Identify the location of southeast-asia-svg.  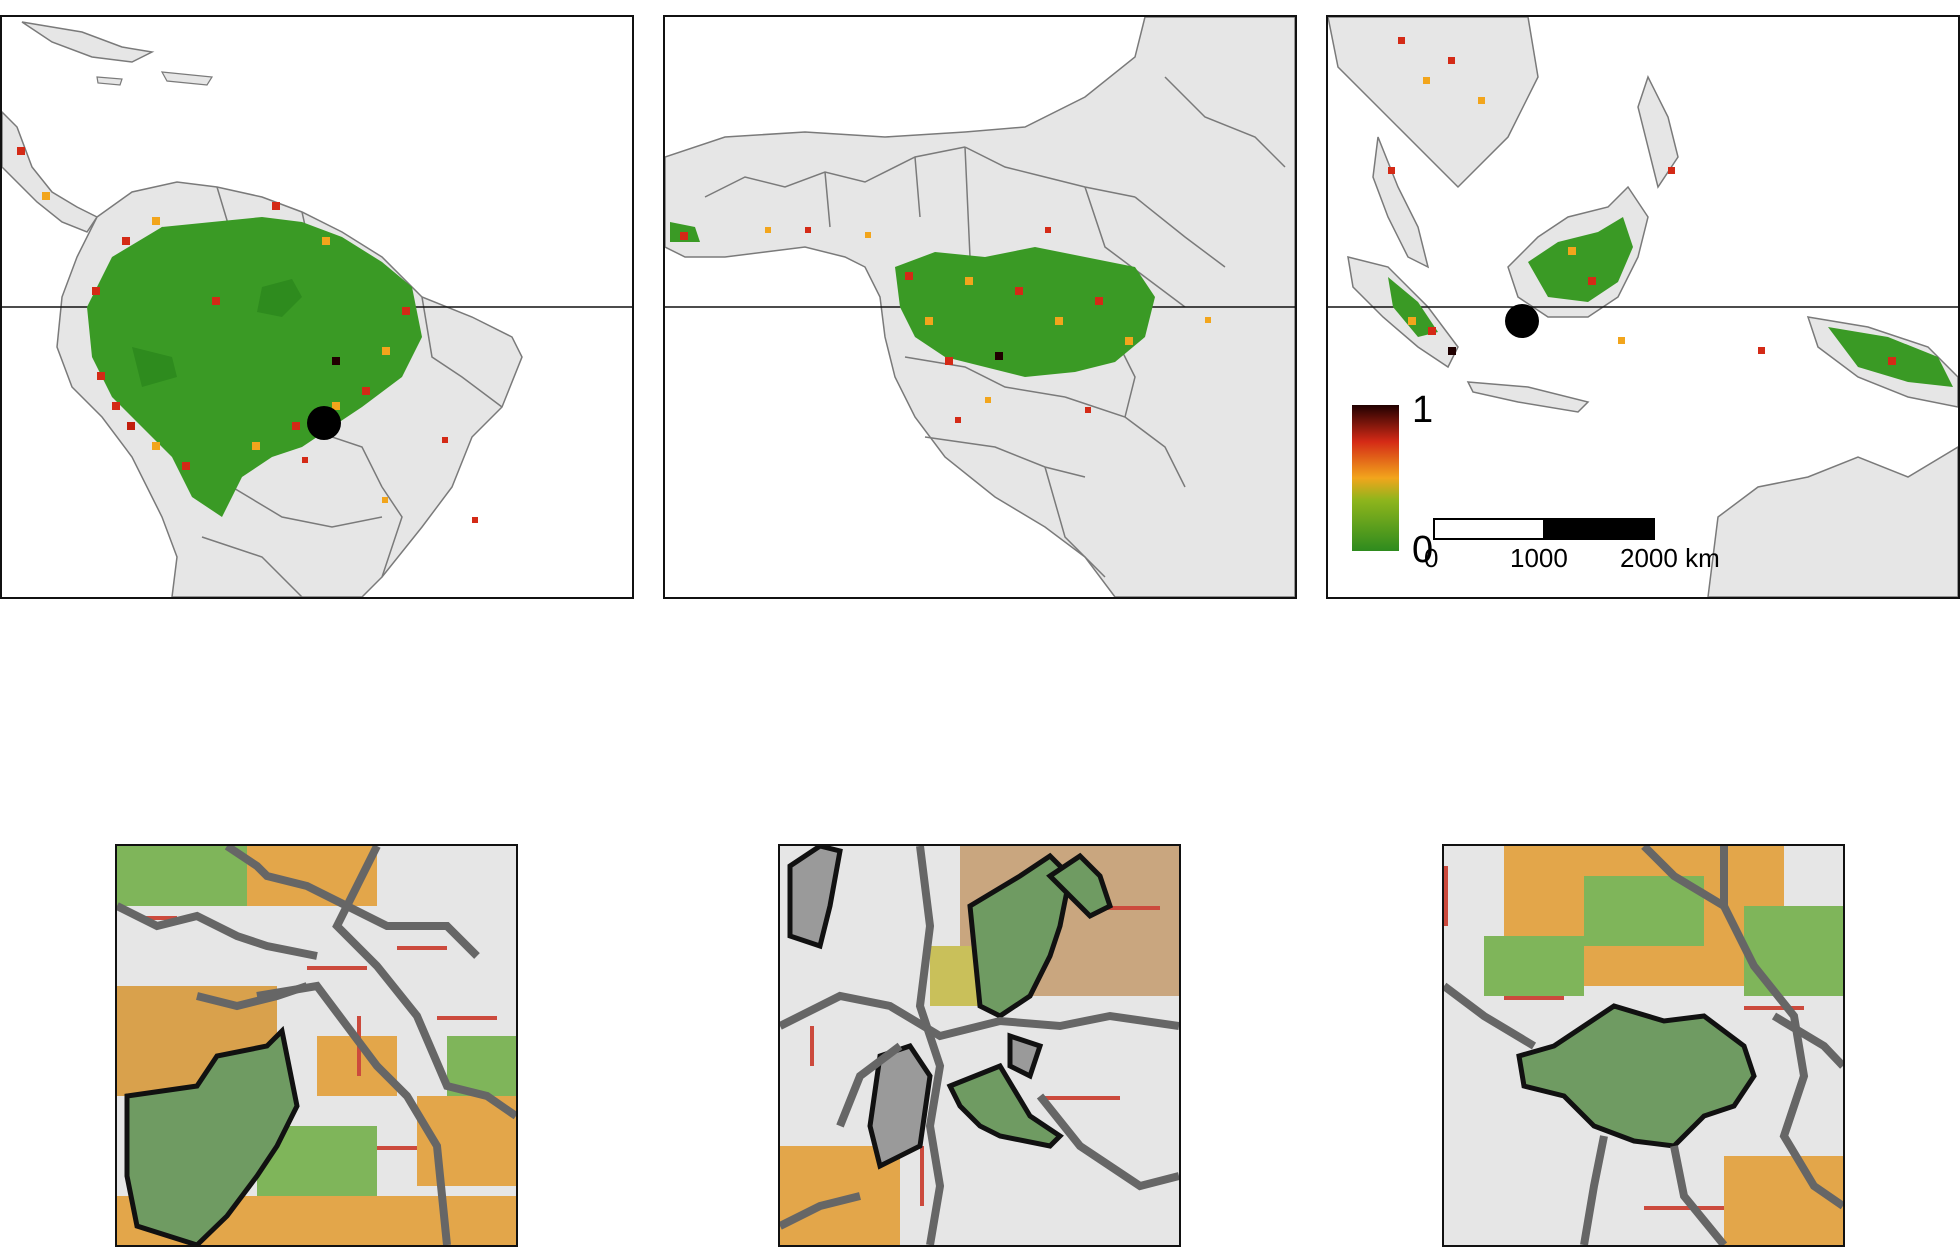
(1643, 307).